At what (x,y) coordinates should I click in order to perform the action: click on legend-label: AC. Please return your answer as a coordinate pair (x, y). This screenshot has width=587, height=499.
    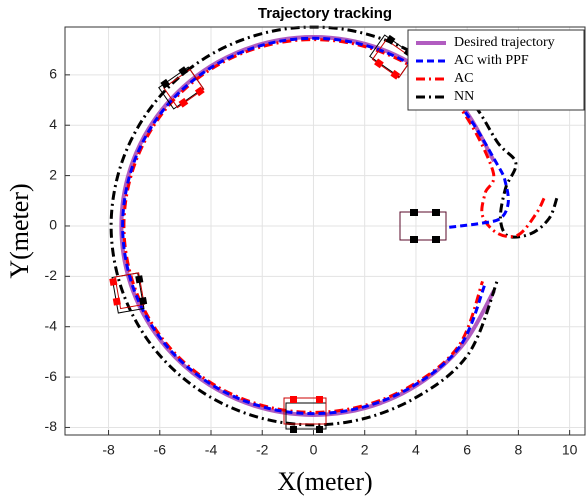
    Looking at the image, I should click on (463, 78).